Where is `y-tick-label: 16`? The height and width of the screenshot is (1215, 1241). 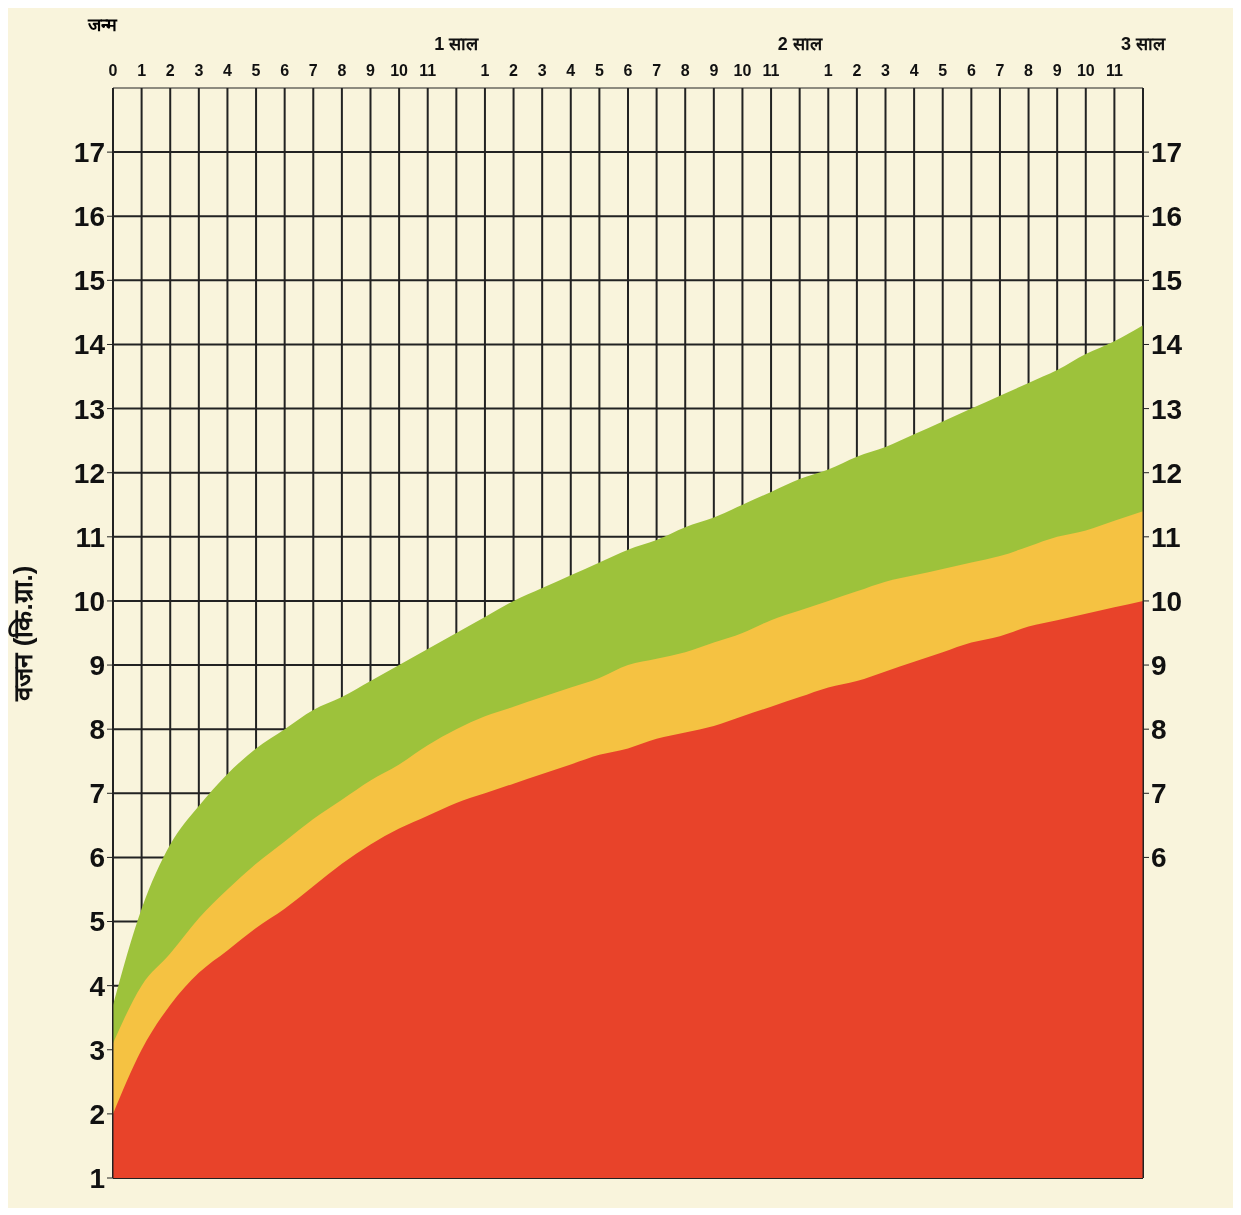 y-tick-label: 16 is located at coordinates (89, 217).